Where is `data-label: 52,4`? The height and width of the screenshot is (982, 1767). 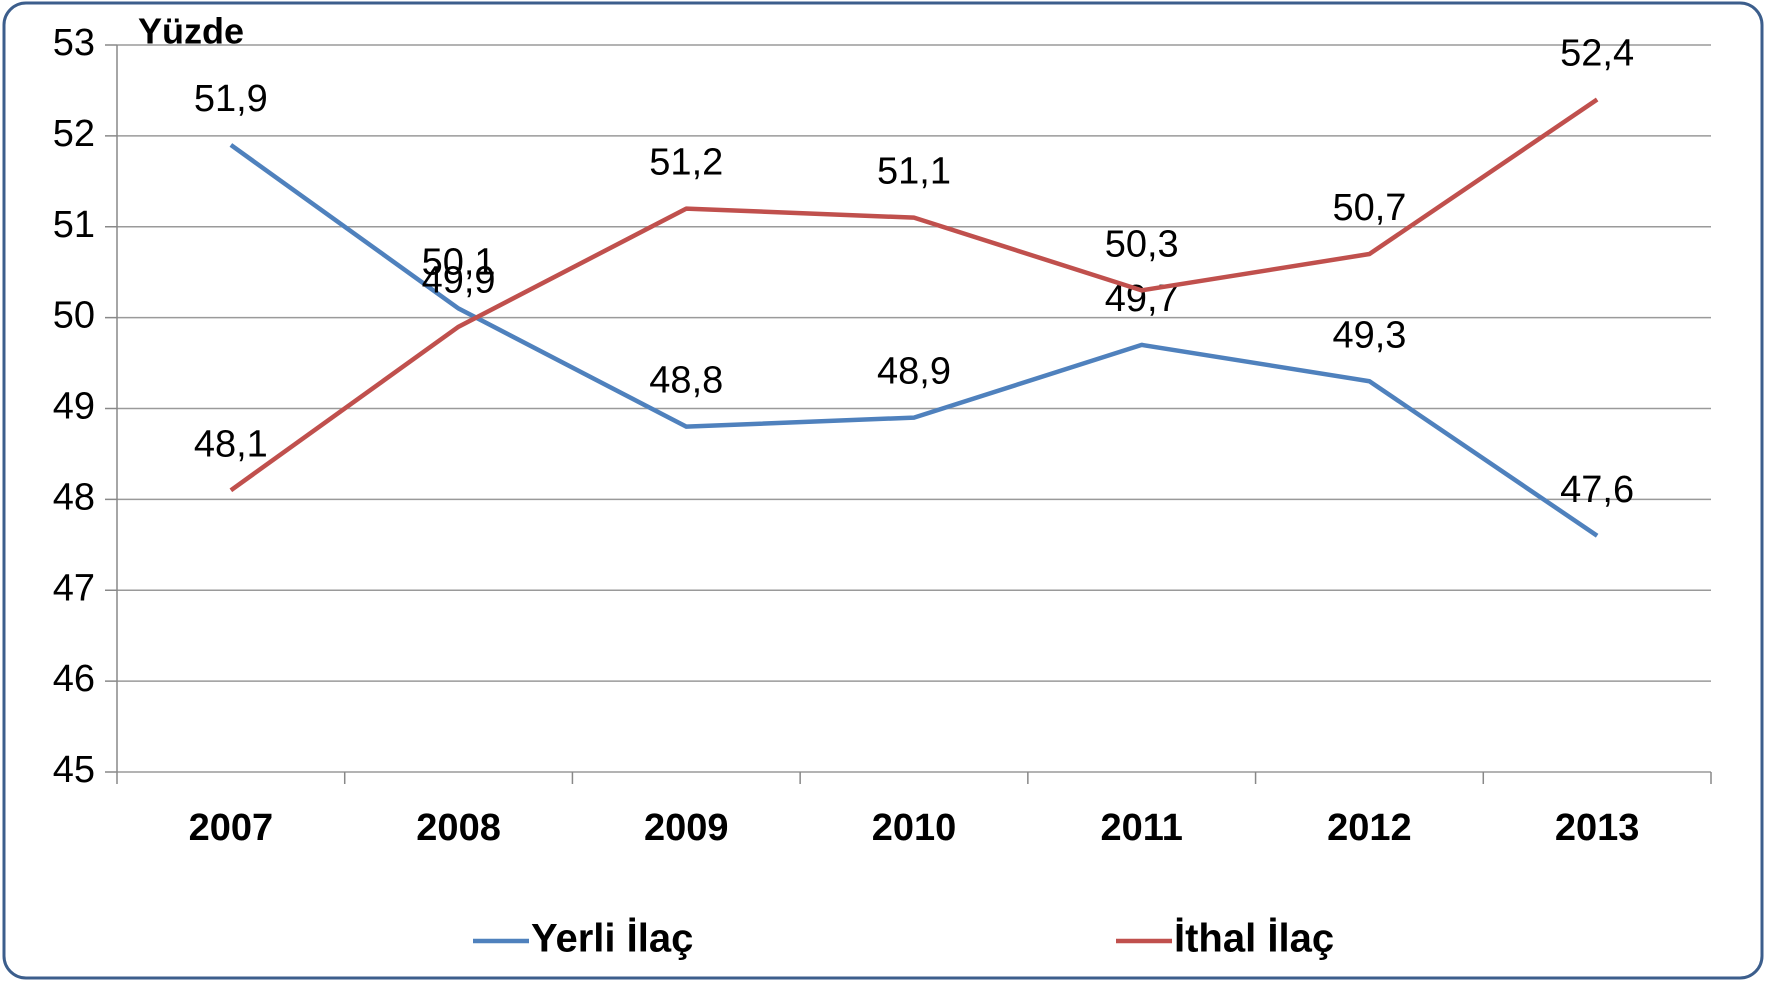
data-label: 52,4 is located at coordinates (1597, 54).